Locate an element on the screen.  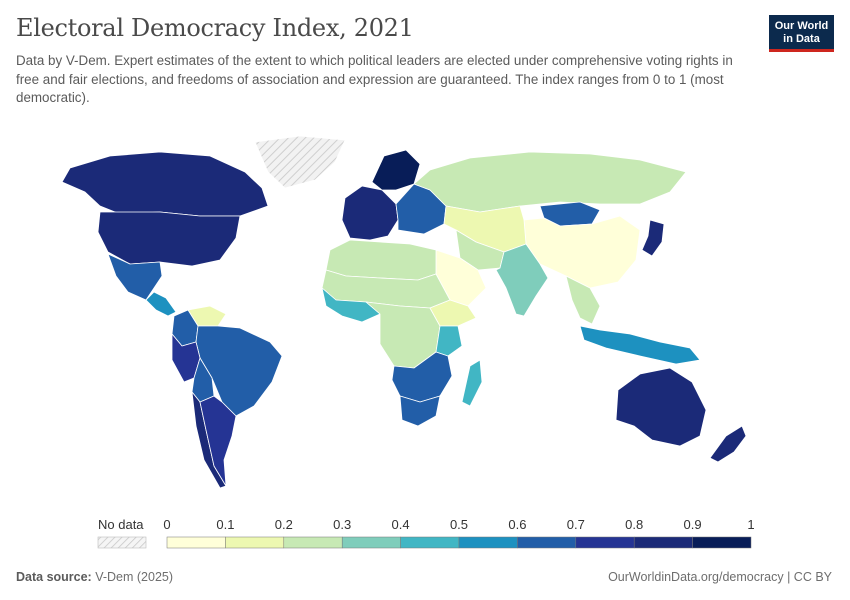
region-argentina is located at coordinates (218, 441).